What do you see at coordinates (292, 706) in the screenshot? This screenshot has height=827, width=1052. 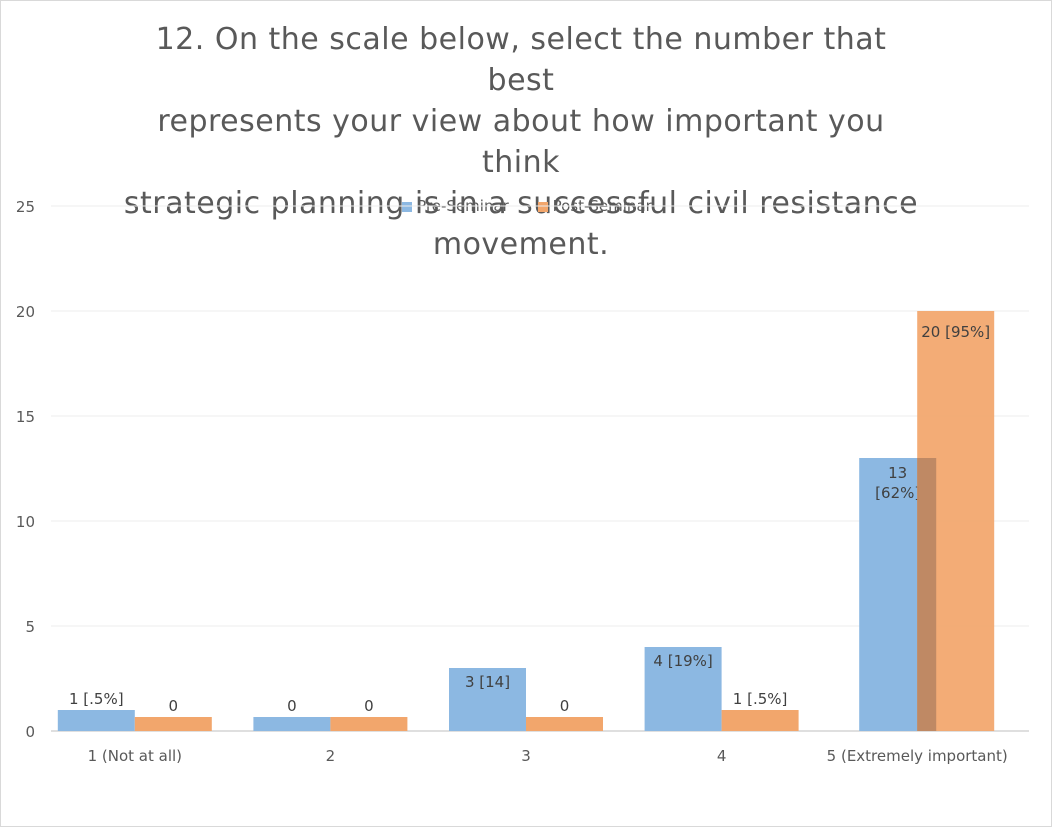 I see `data-label-pre-seminar: 0` at bounding box center [292, 706].